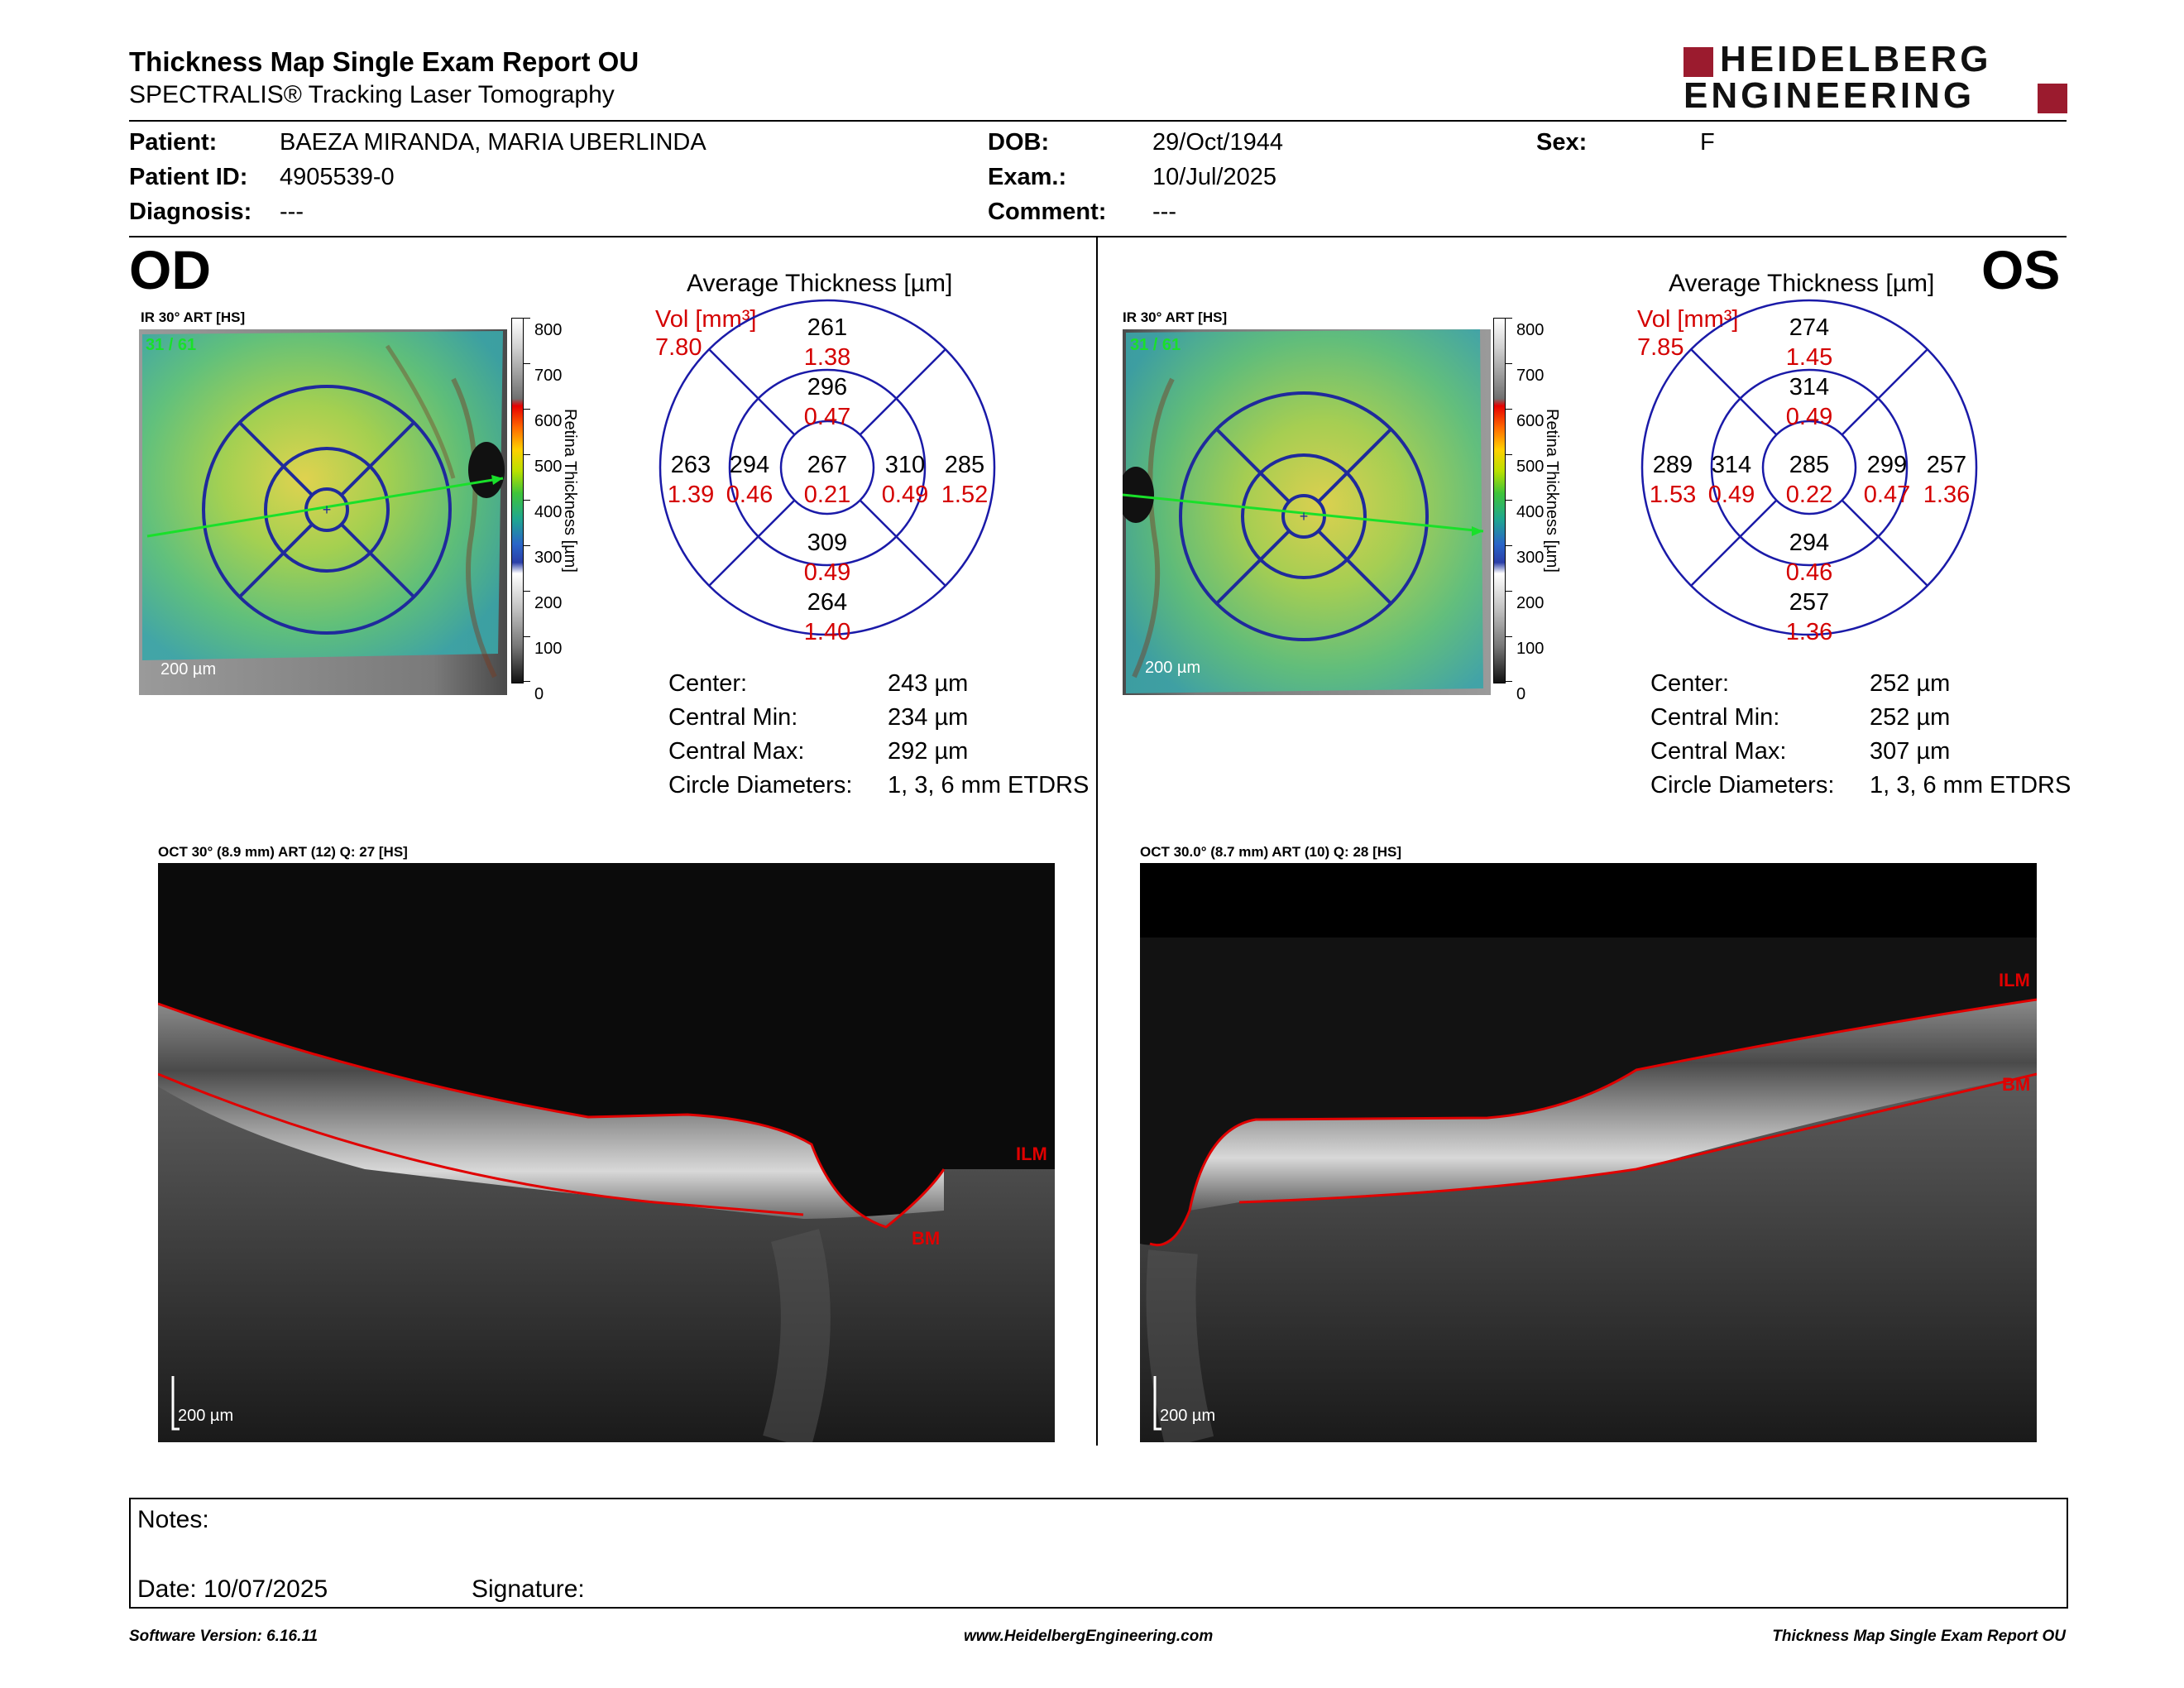 The image size is (2184, 1688). I want to click on os-diam-value: 1, 3, 6 mm ETDRS, so click(1970, 785).